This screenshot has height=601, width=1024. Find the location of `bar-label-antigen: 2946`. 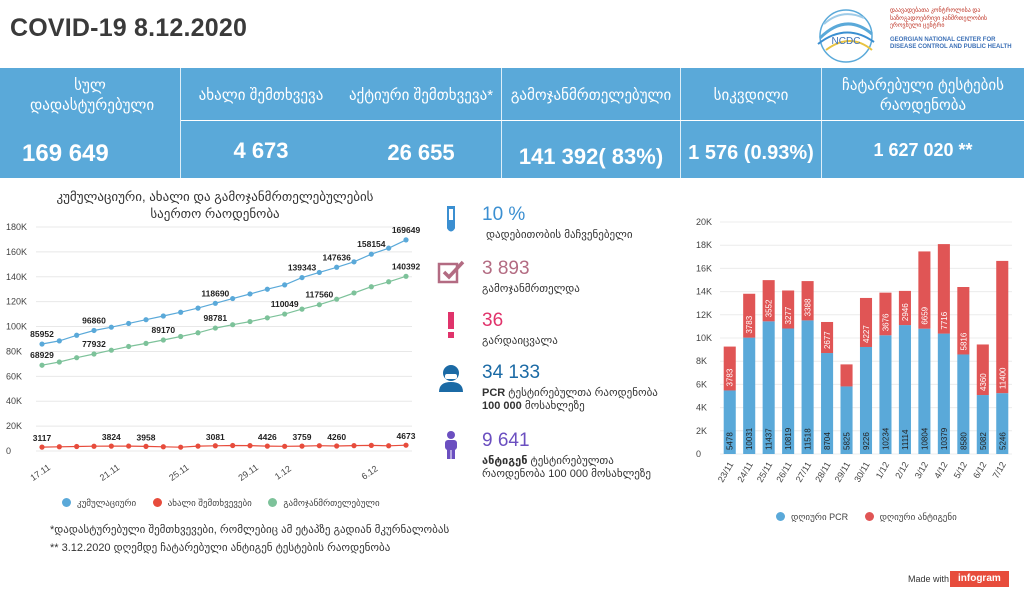

bar-label-antigen: 2946 is located at coordinates (905, 312).